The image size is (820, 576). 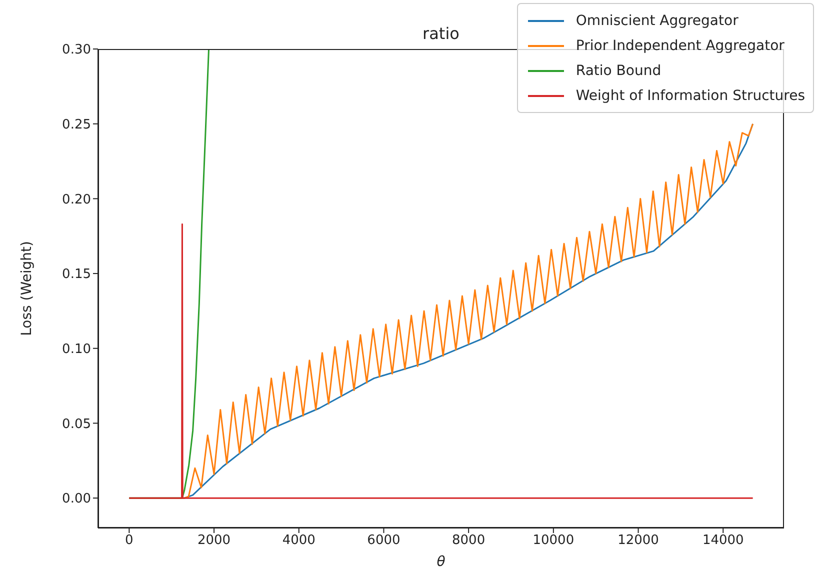 What do you see at coordinates (383, 540) in the screenshot?
I see `x-tick-label: 6000` at bounding box center [383, 540].